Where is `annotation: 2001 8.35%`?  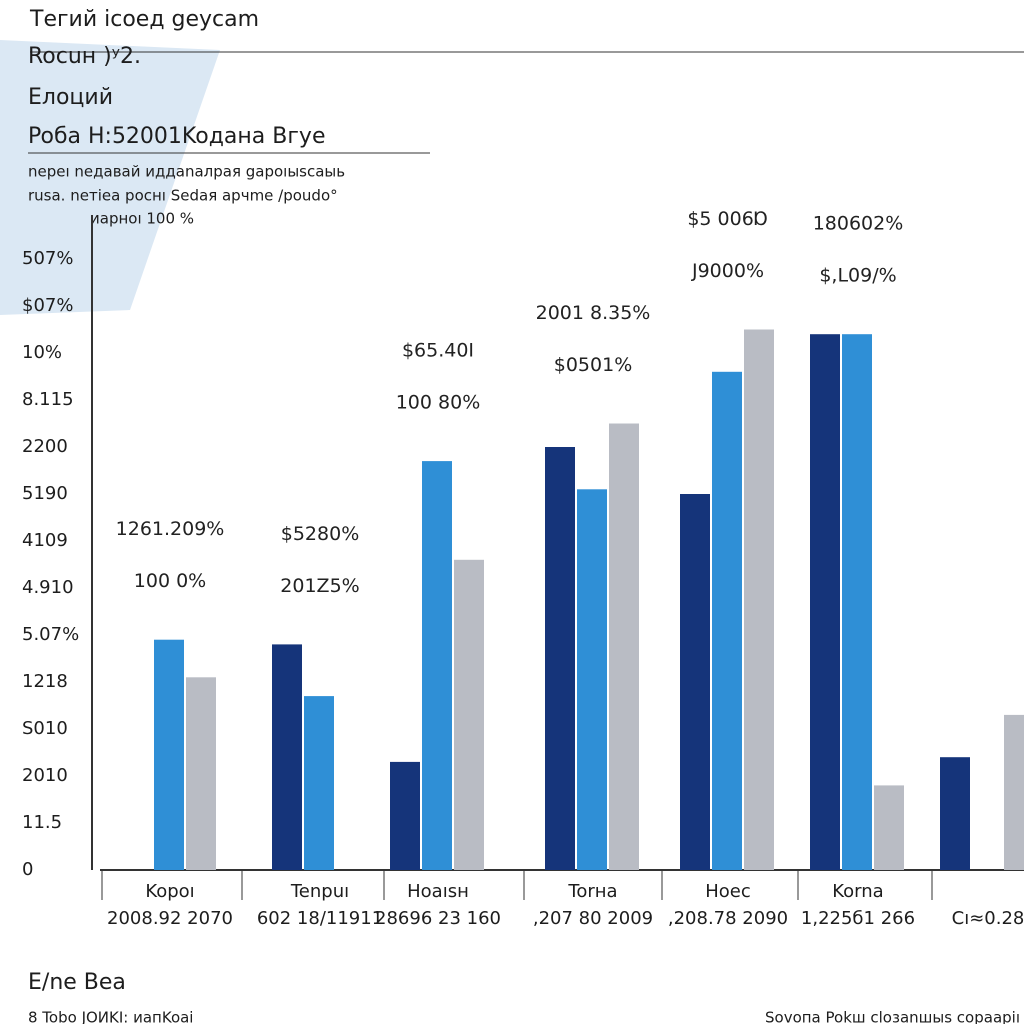
annotation: 2001 8.35% is located at coordinates (593, 313).